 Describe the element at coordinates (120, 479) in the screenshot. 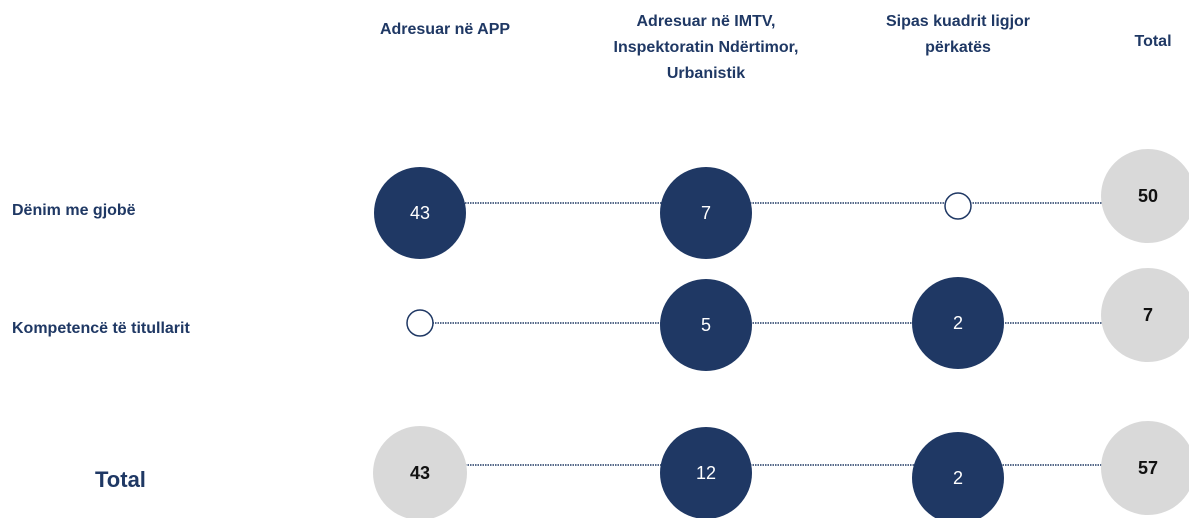

I see `row-label: Total` at that location.